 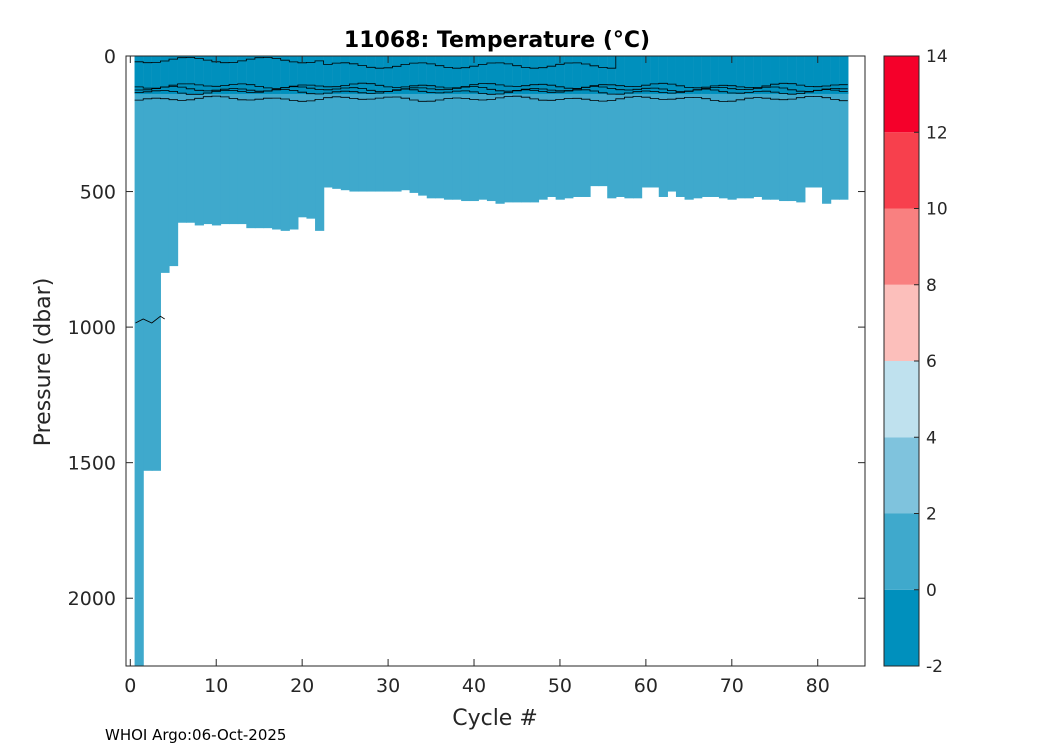 I want to click on y-tick-label: 0, so click(x=110, y=57).